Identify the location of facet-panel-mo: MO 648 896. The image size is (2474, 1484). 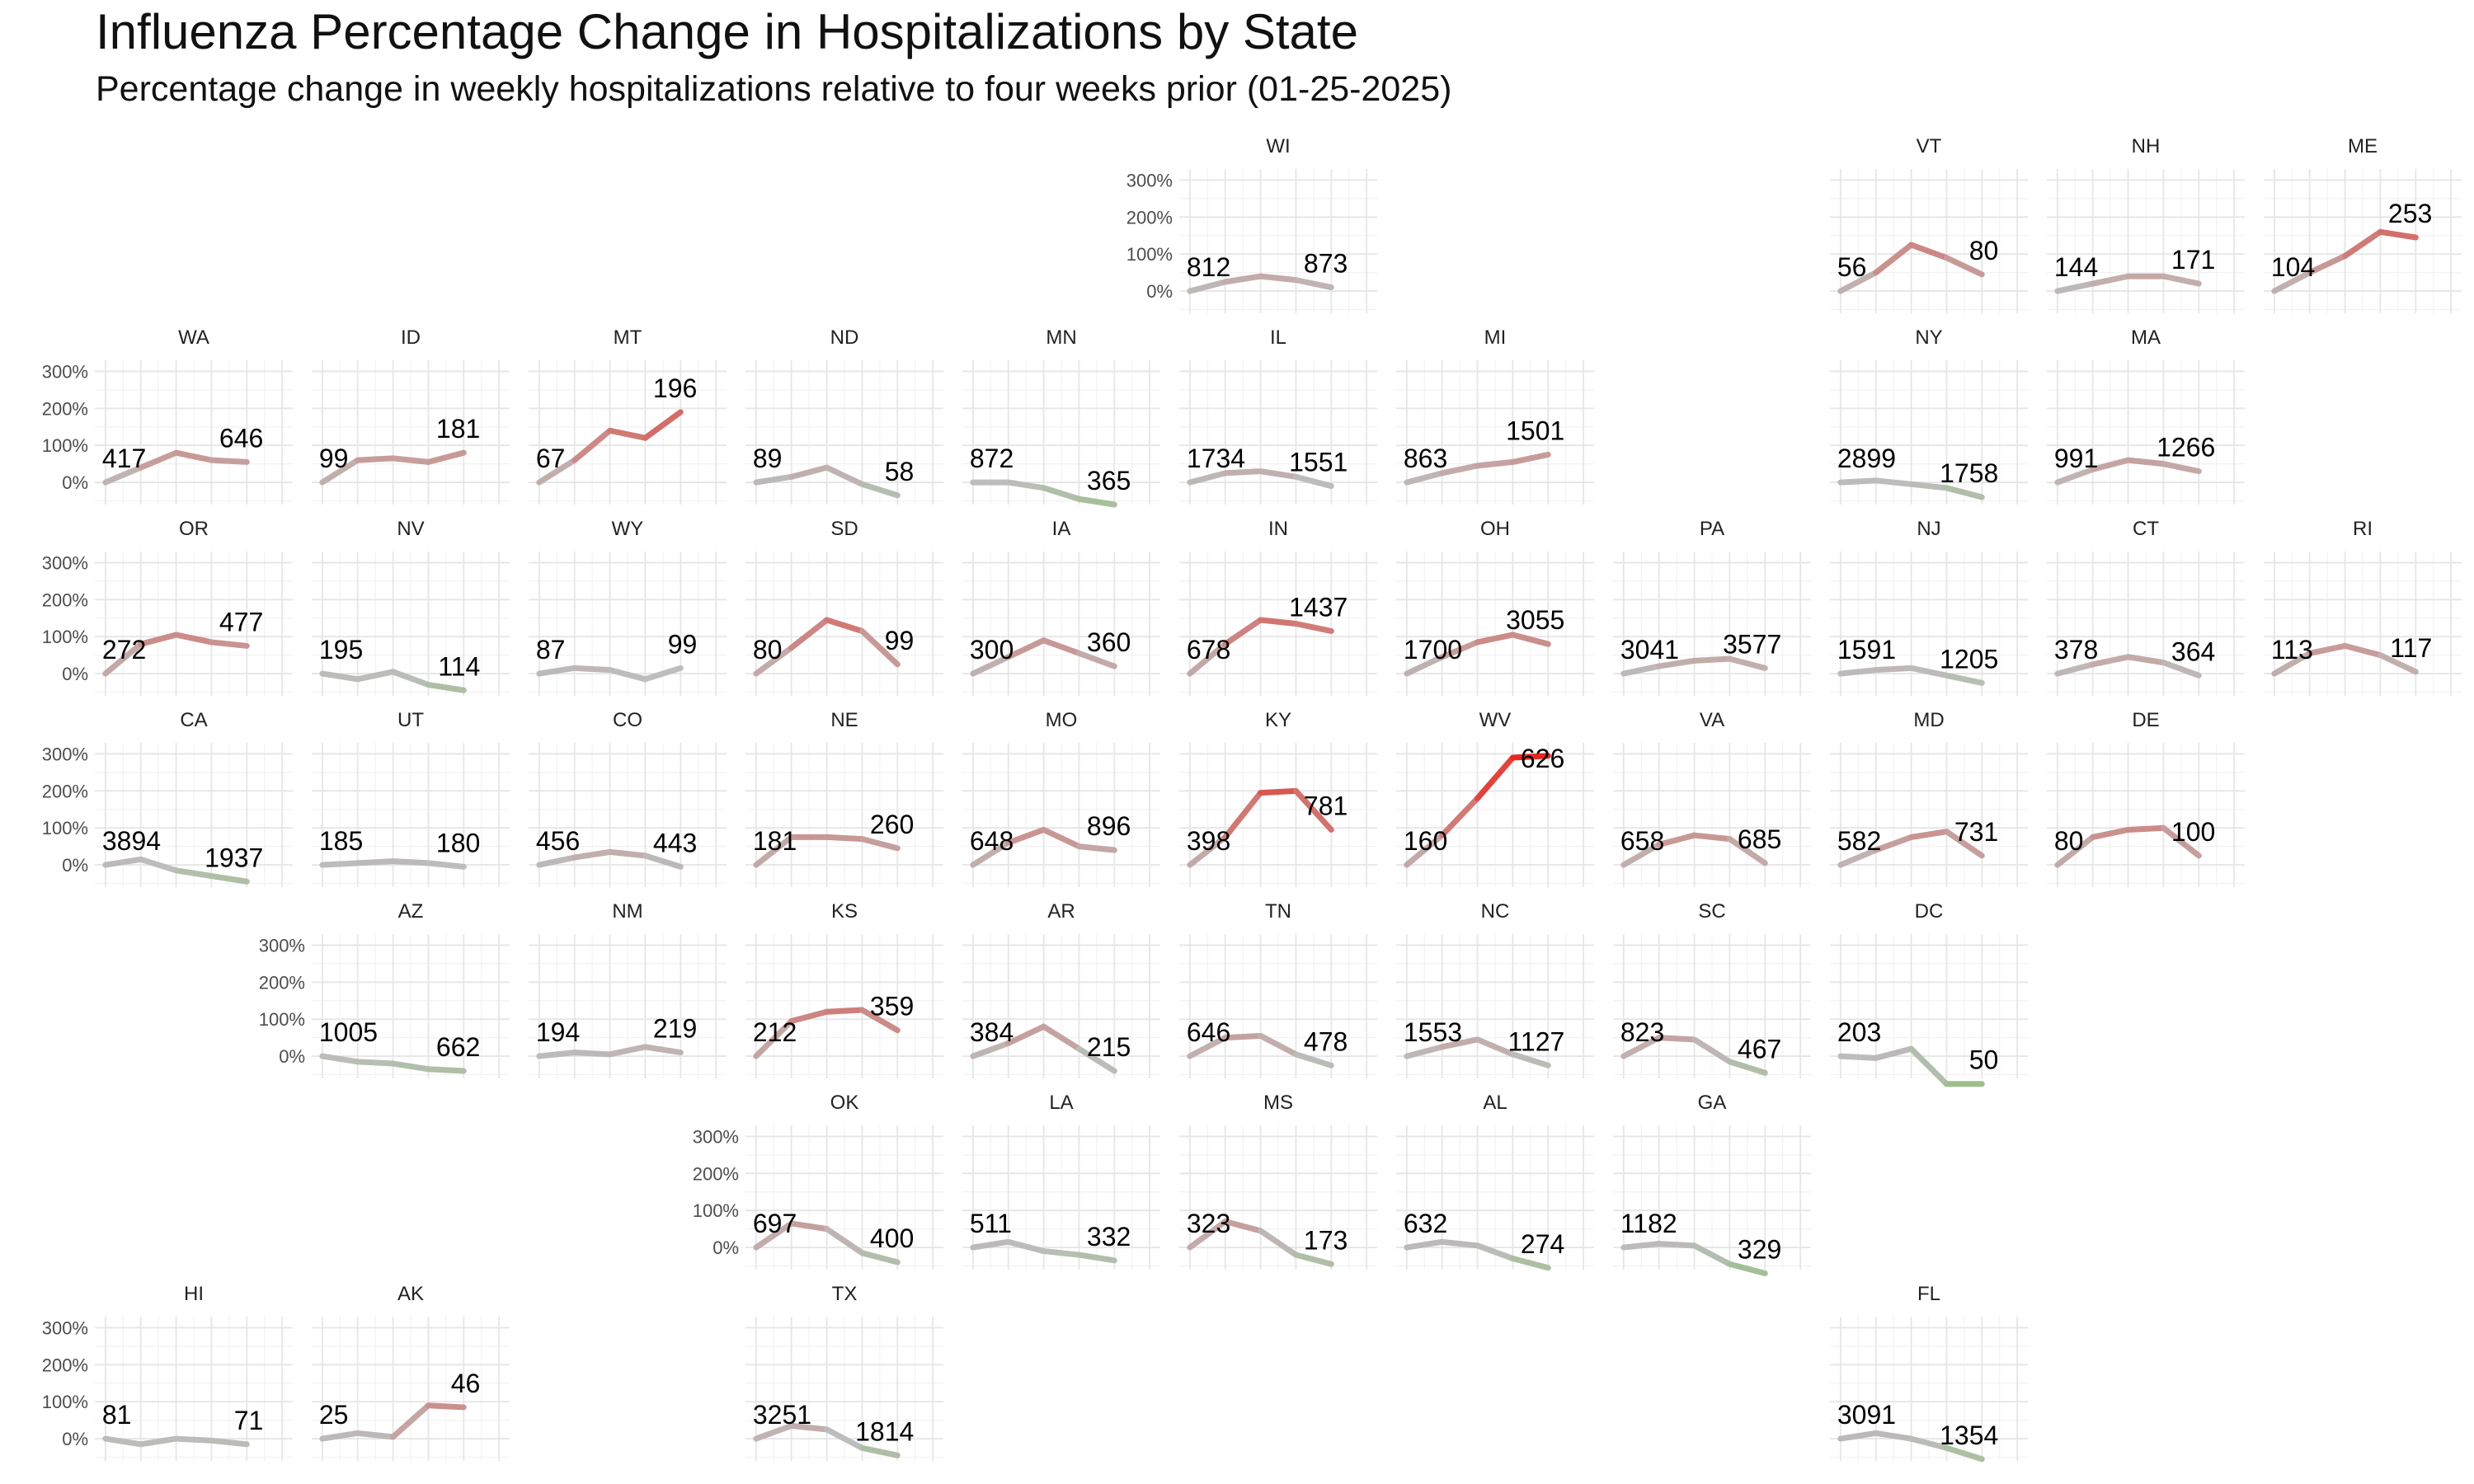
(1061, 798).